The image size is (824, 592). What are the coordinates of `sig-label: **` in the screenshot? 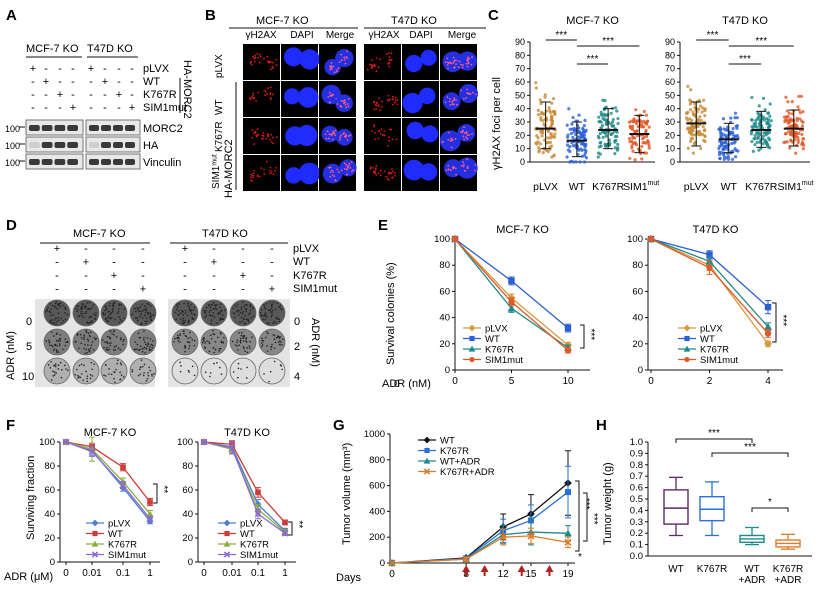 It's located at (163, 490).